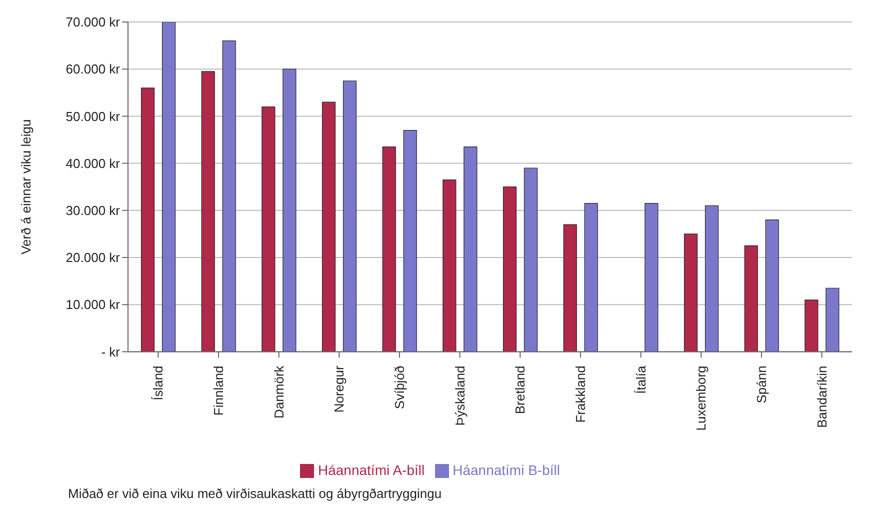 The image size is (880, 528). What do you see at coordinates (460, 396) in the screenshot?
I see `x-tick-label: Þýskaland` at bounding box center [460, 396].